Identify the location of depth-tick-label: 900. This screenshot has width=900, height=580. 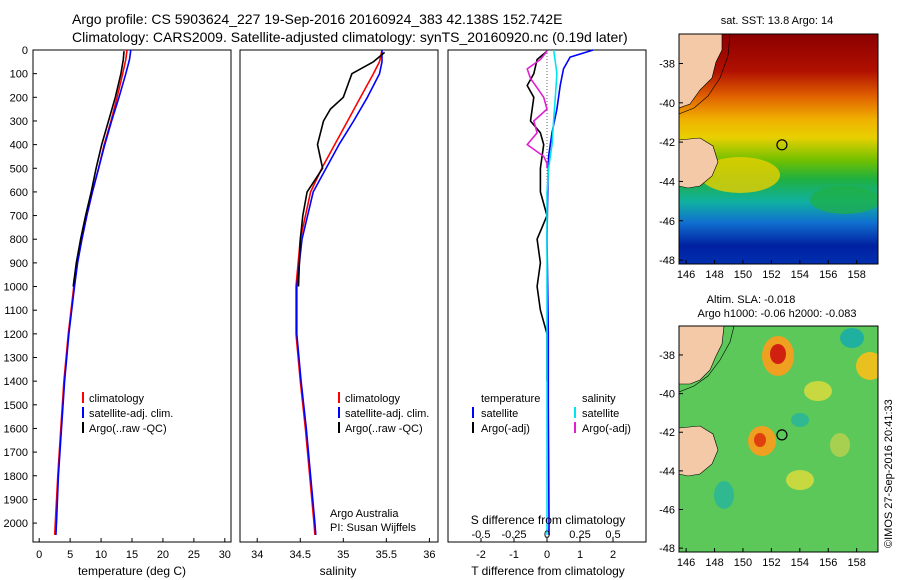
(19, 264).